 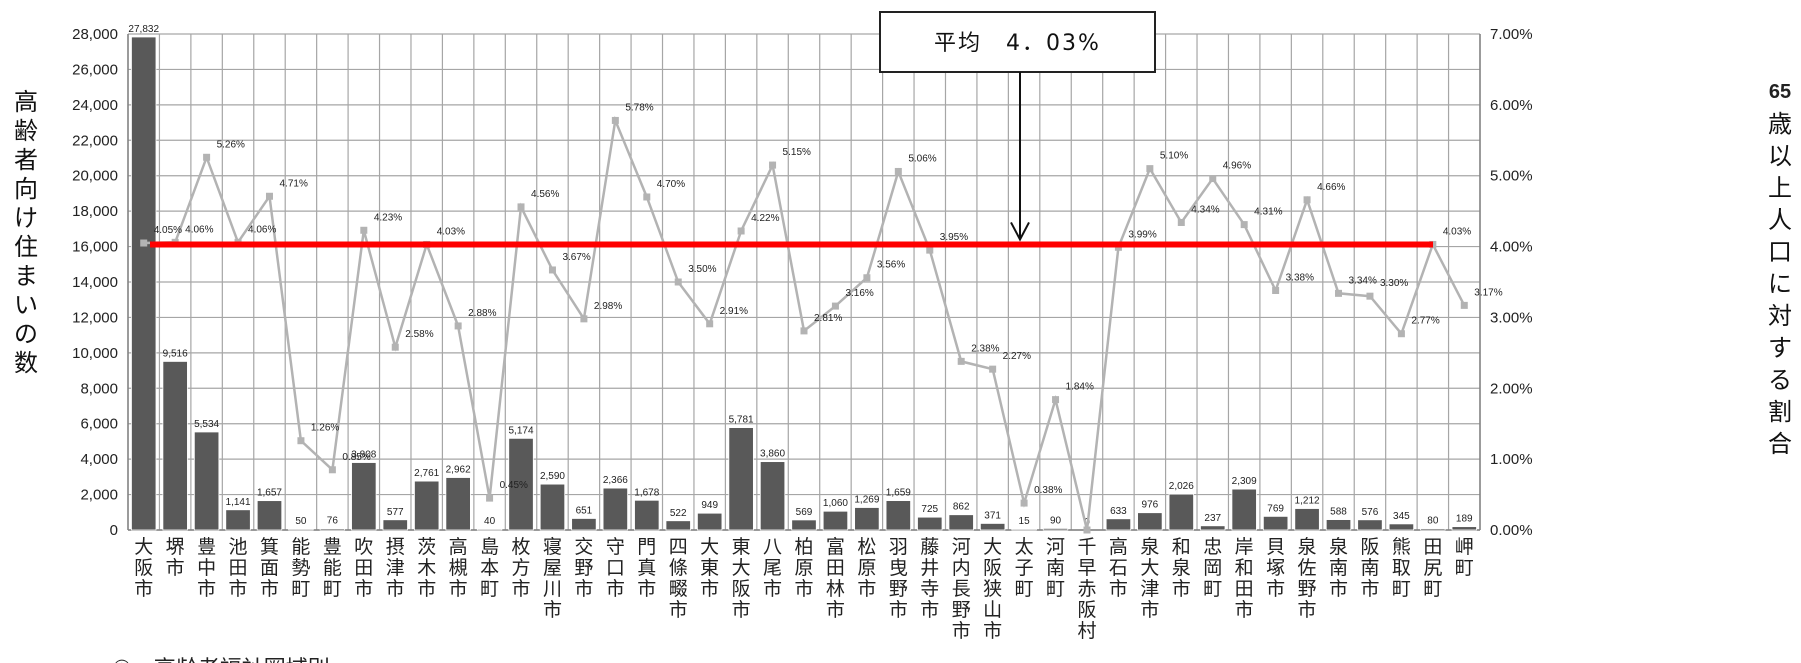 I want to click on ratio-label: 2.58%, so click(x=419, y=334).